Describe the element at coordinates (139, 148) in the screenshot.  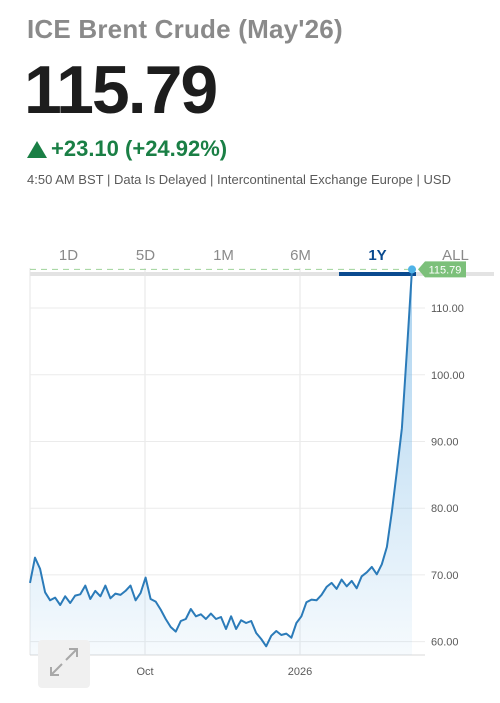
I see `price-change-text: +23.10 (+24.92%)` at that location.